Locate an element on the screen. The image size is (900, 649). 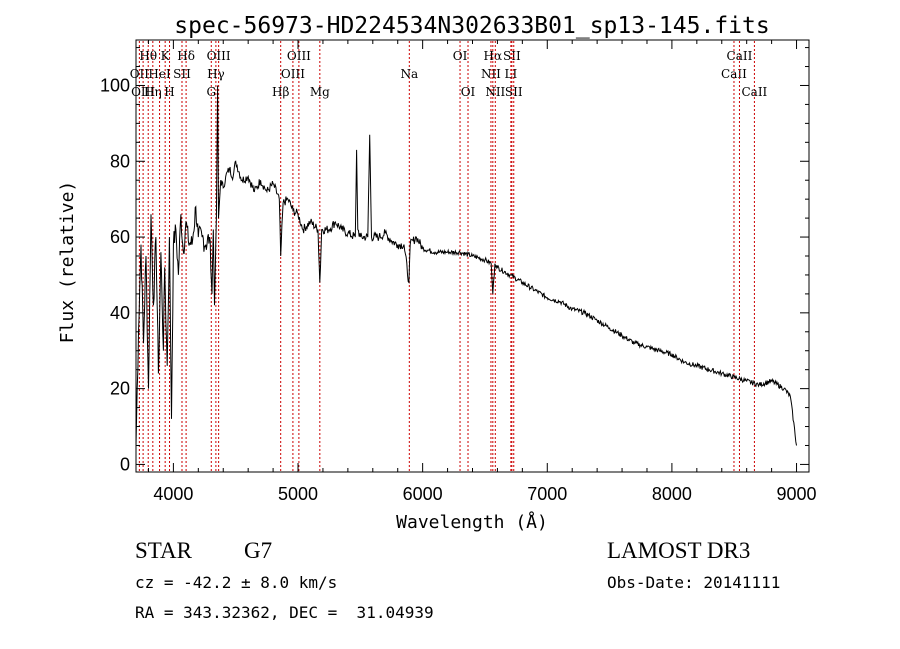
spectral-line-label: Na is located at coordinates (409, 74).